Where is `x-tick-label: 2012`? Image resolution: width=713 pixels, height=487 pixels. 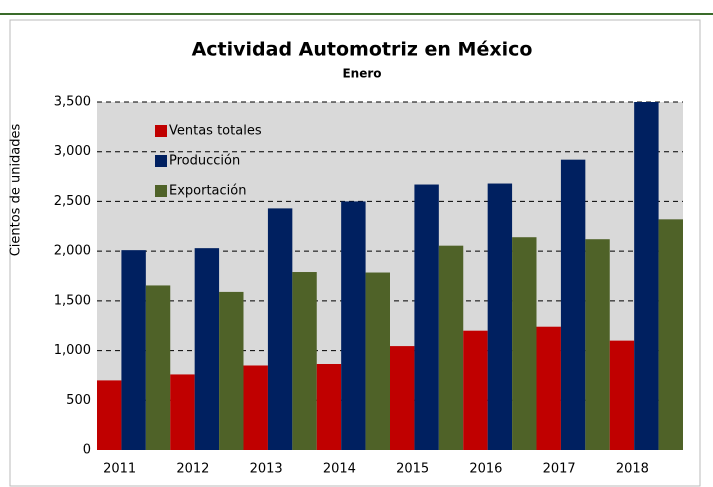
x-tick-label: 2012 is located at coordinates (192, 469).